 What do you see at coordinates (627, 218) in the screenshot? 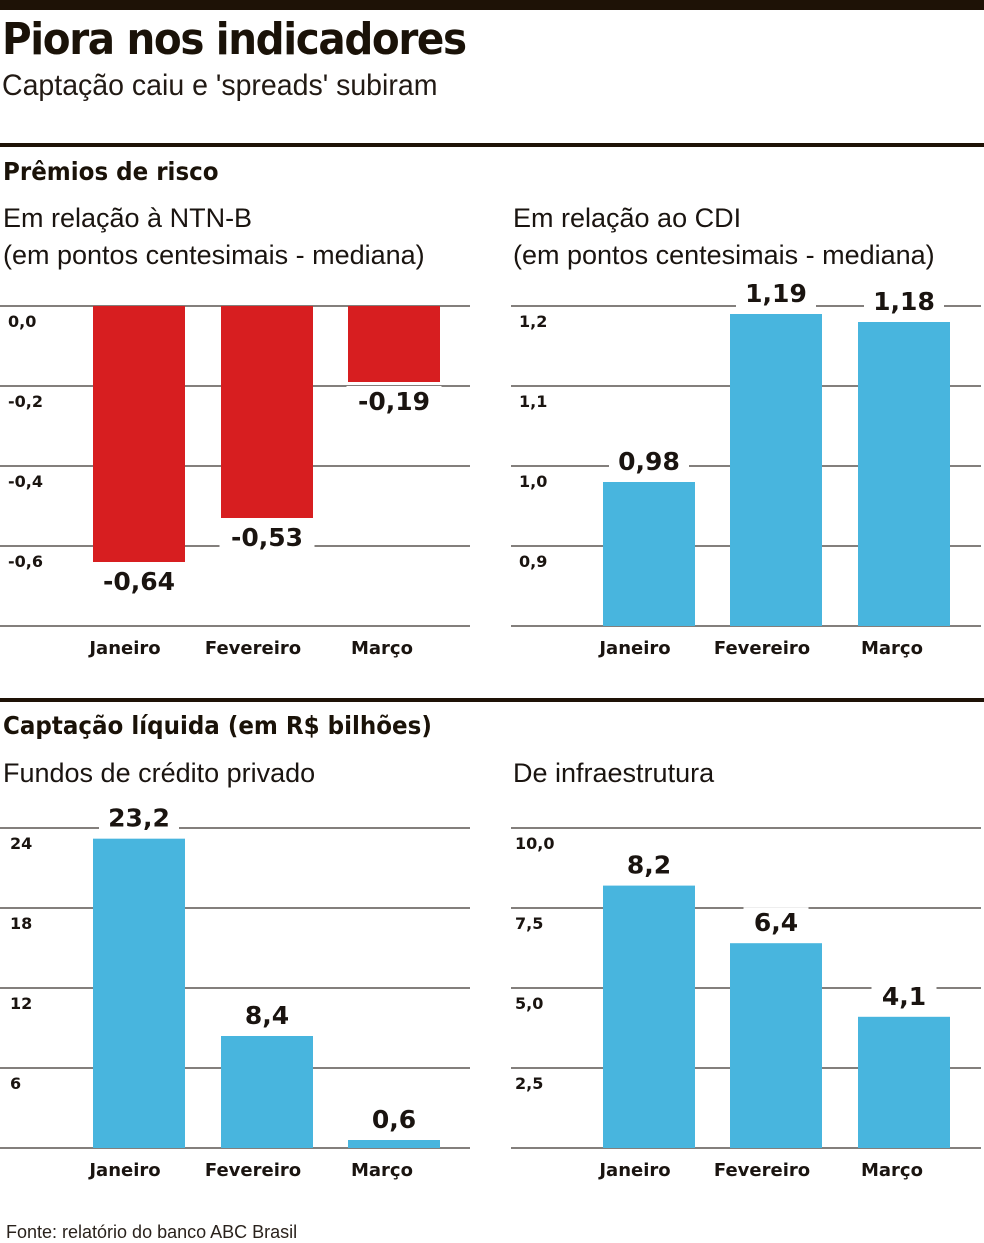
I see `cdi-chart-title-line1: Em relação ao CDI` at bounding box center [627, 218].